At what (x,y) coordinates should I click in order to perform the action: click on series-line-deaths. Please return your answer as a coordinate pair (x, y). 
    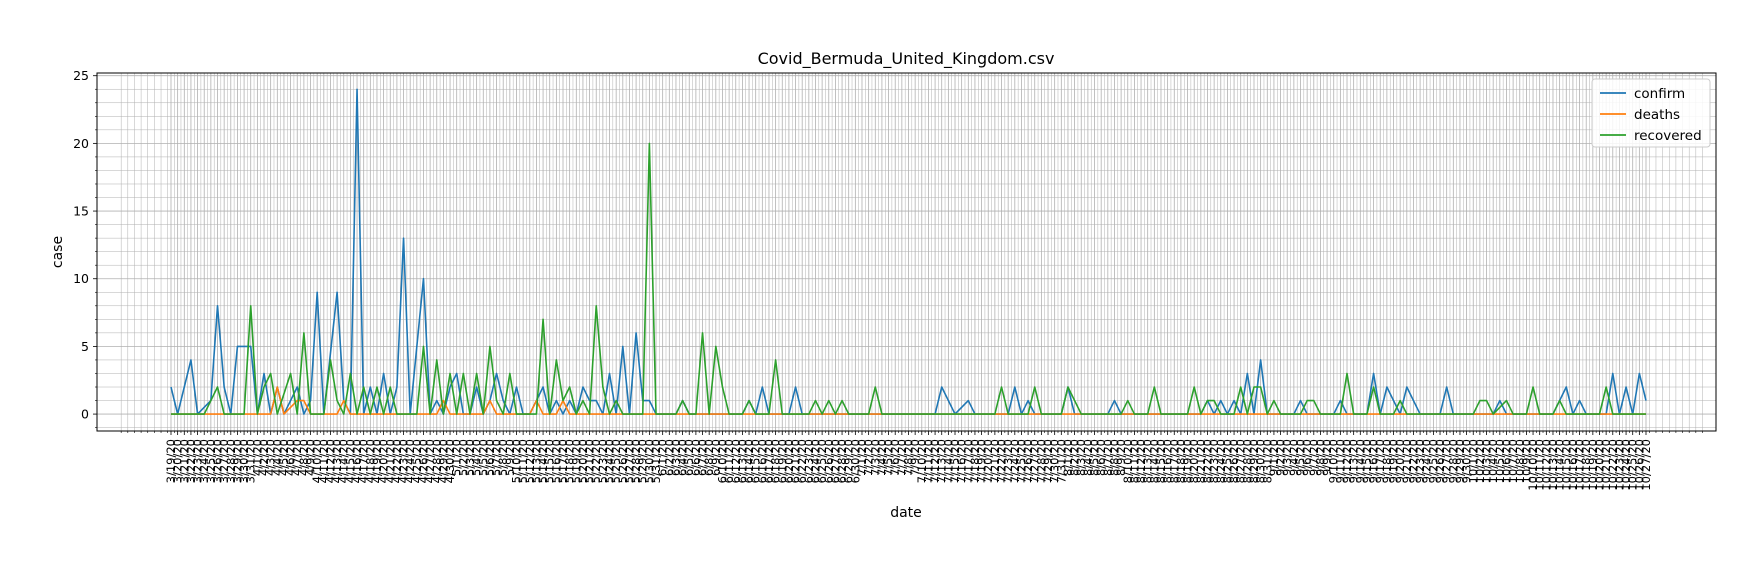
    Looking at the image, I should click on (908, 400).